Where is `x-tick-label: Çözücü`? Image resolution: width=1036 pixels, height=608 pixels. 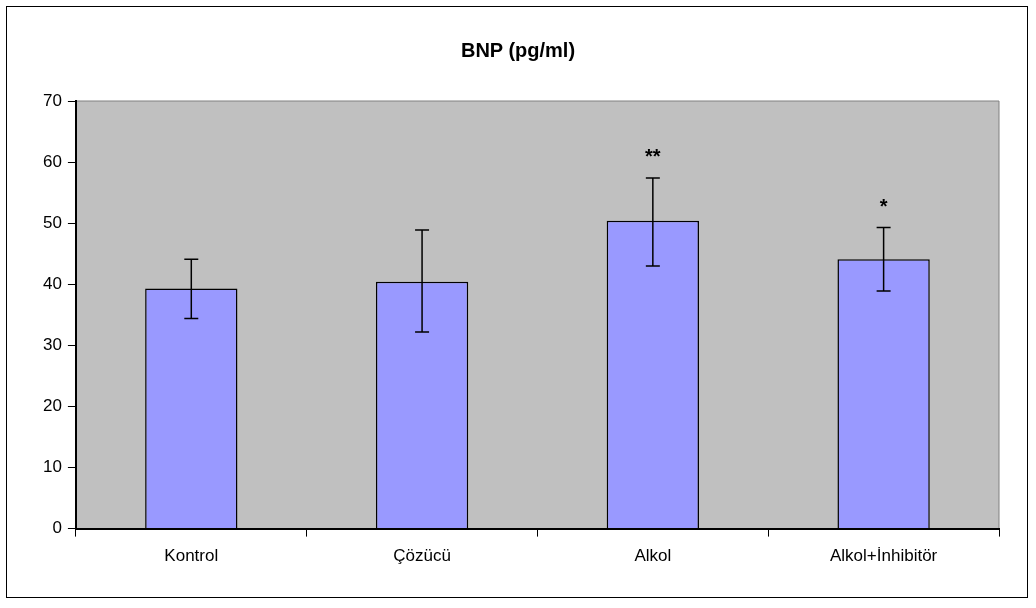 x-tick-label: Çözücü is located at coordinates (422, 556).